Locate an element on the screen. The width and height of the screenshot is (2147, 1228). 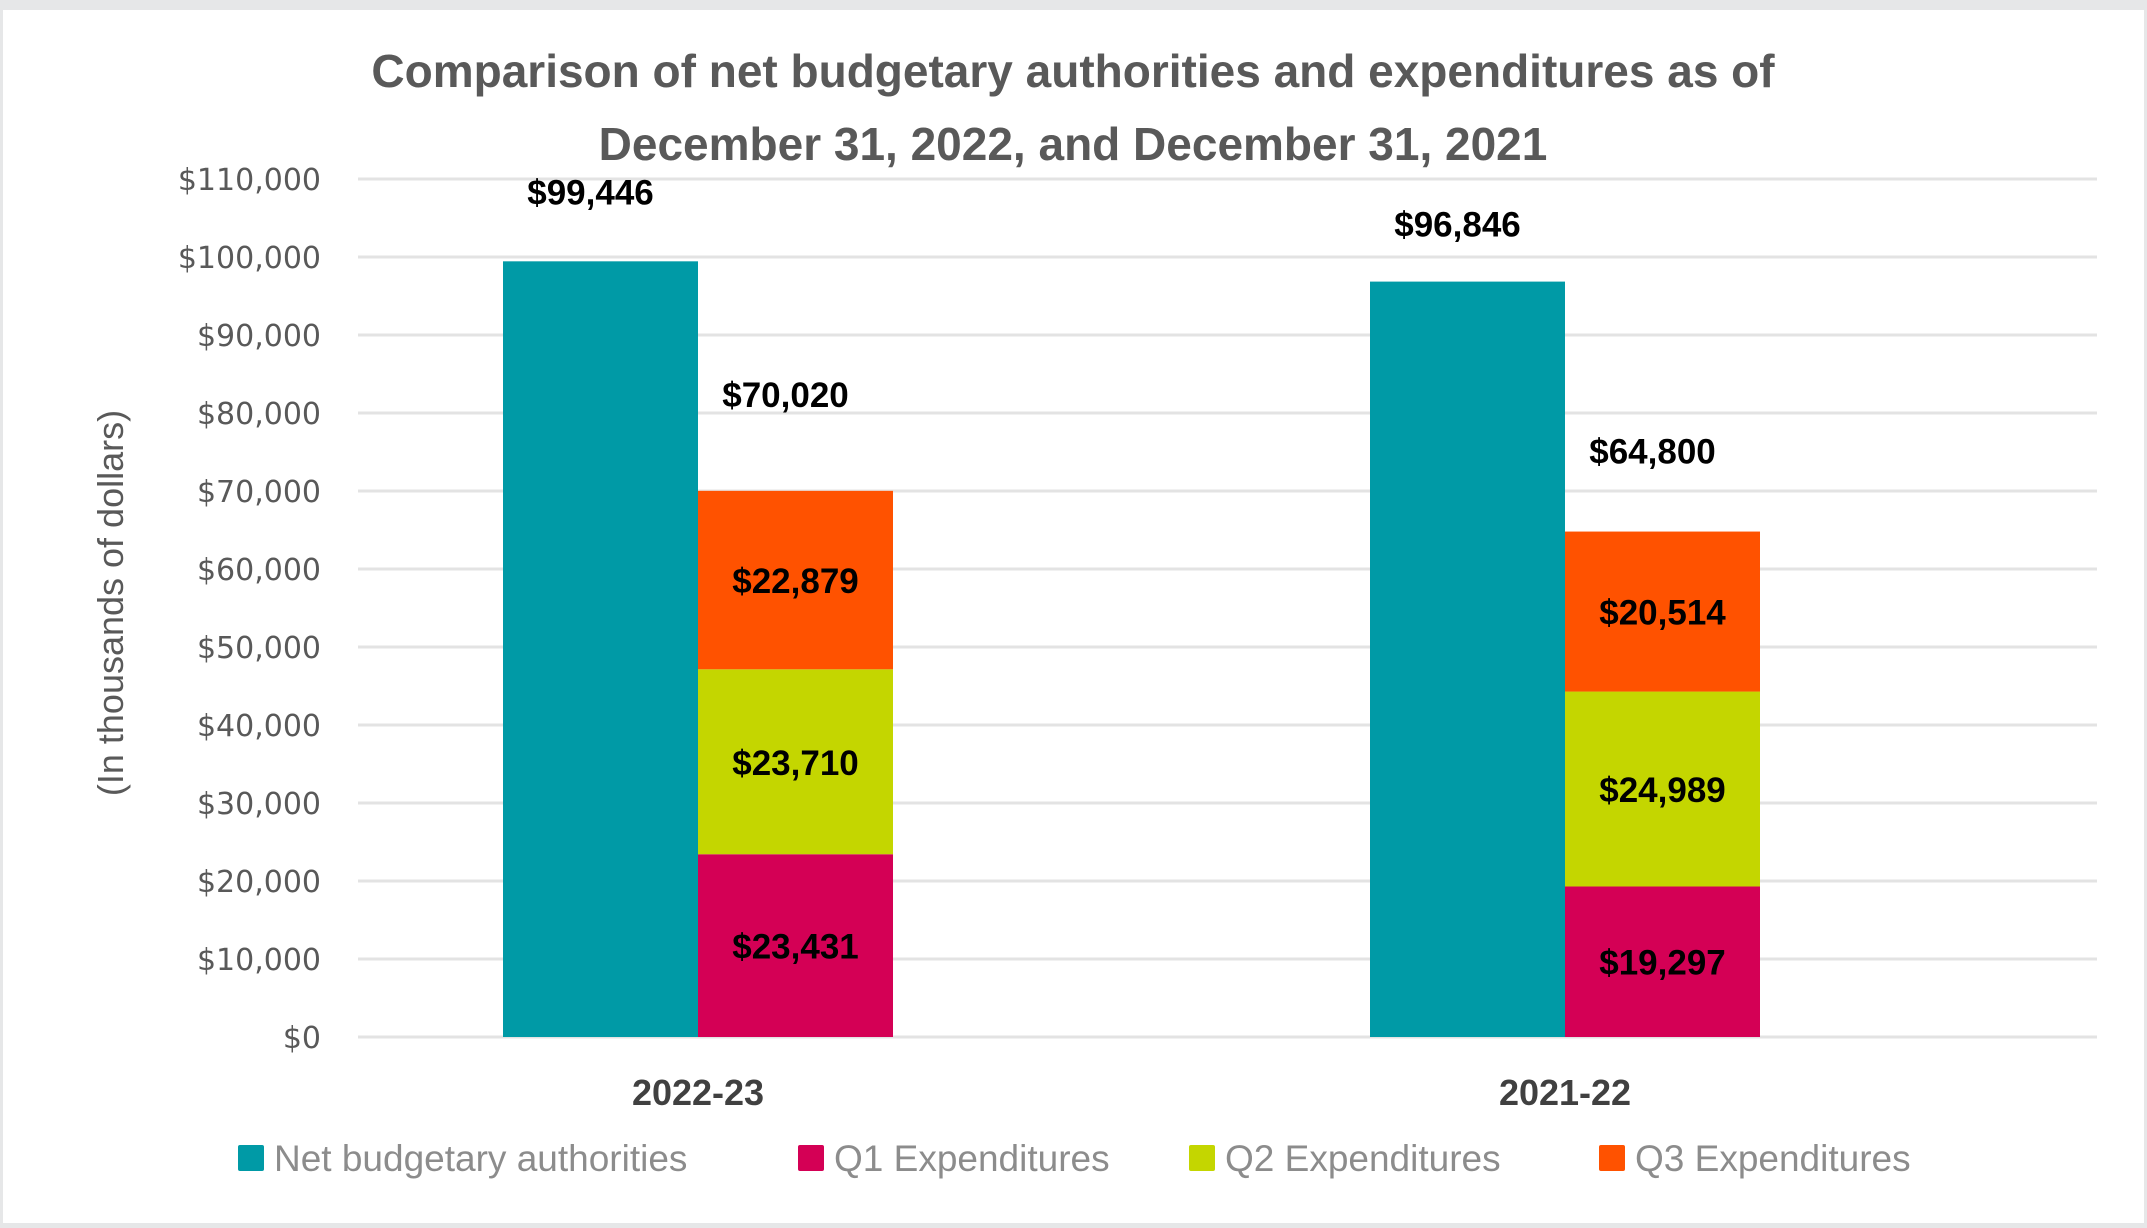
y-tick-label: $110,000 is located at coordinates (249, 180).